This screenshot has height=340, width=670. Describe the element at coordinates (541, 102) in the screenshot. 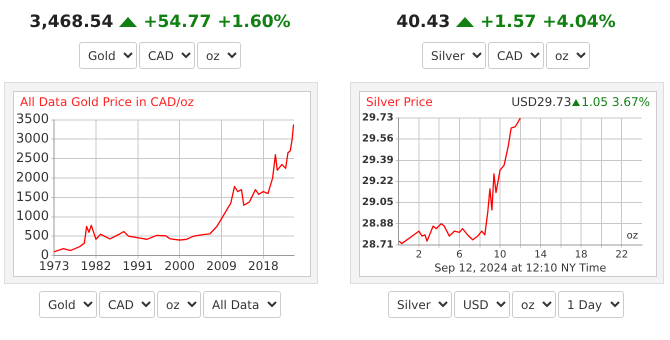

I see `text: USD29.73` at that location.